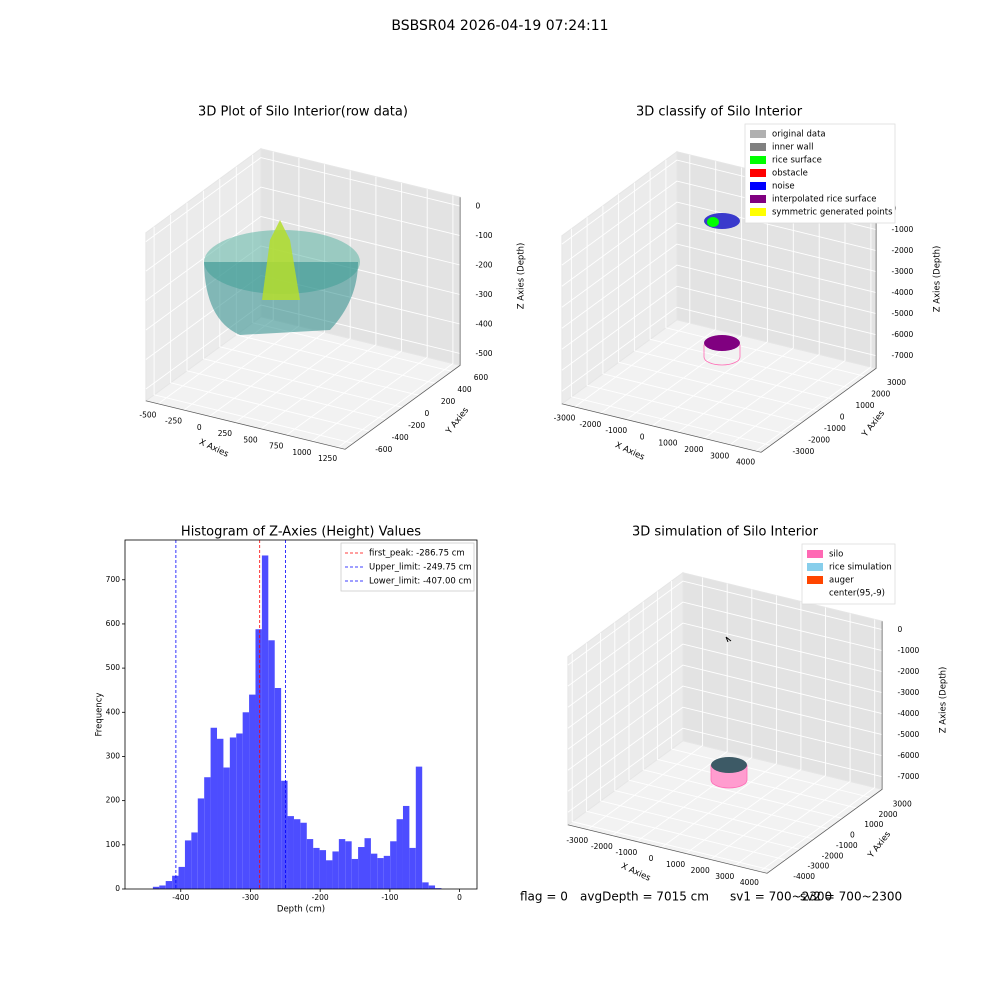 The image size is (1000, 1000). Describe the element at coordinates (908, 713) in the screenshot. I see `z-tick-label: -4000` at that location.